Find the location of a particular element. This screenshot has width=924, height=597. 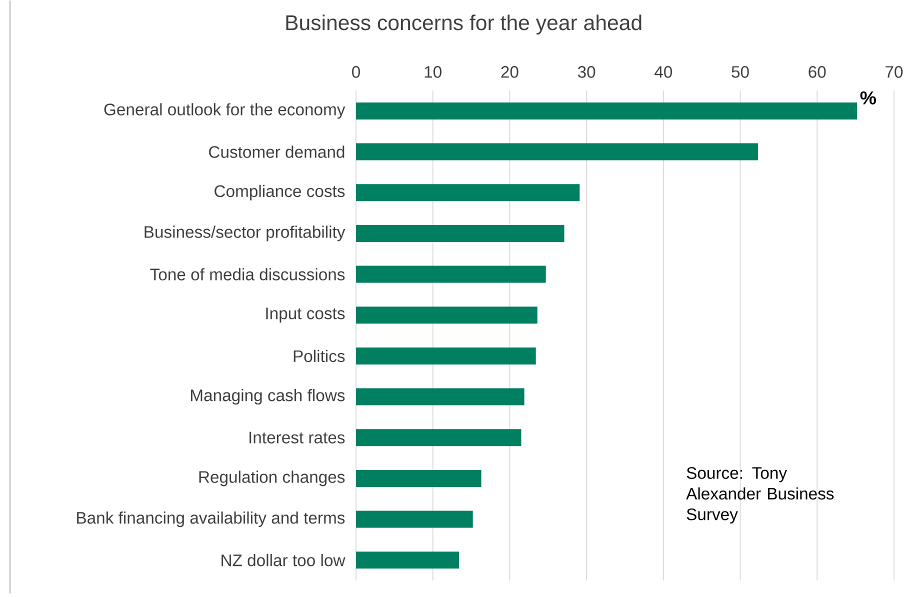

y-tick-label: Interest rates is located at coordinates (297, 438).